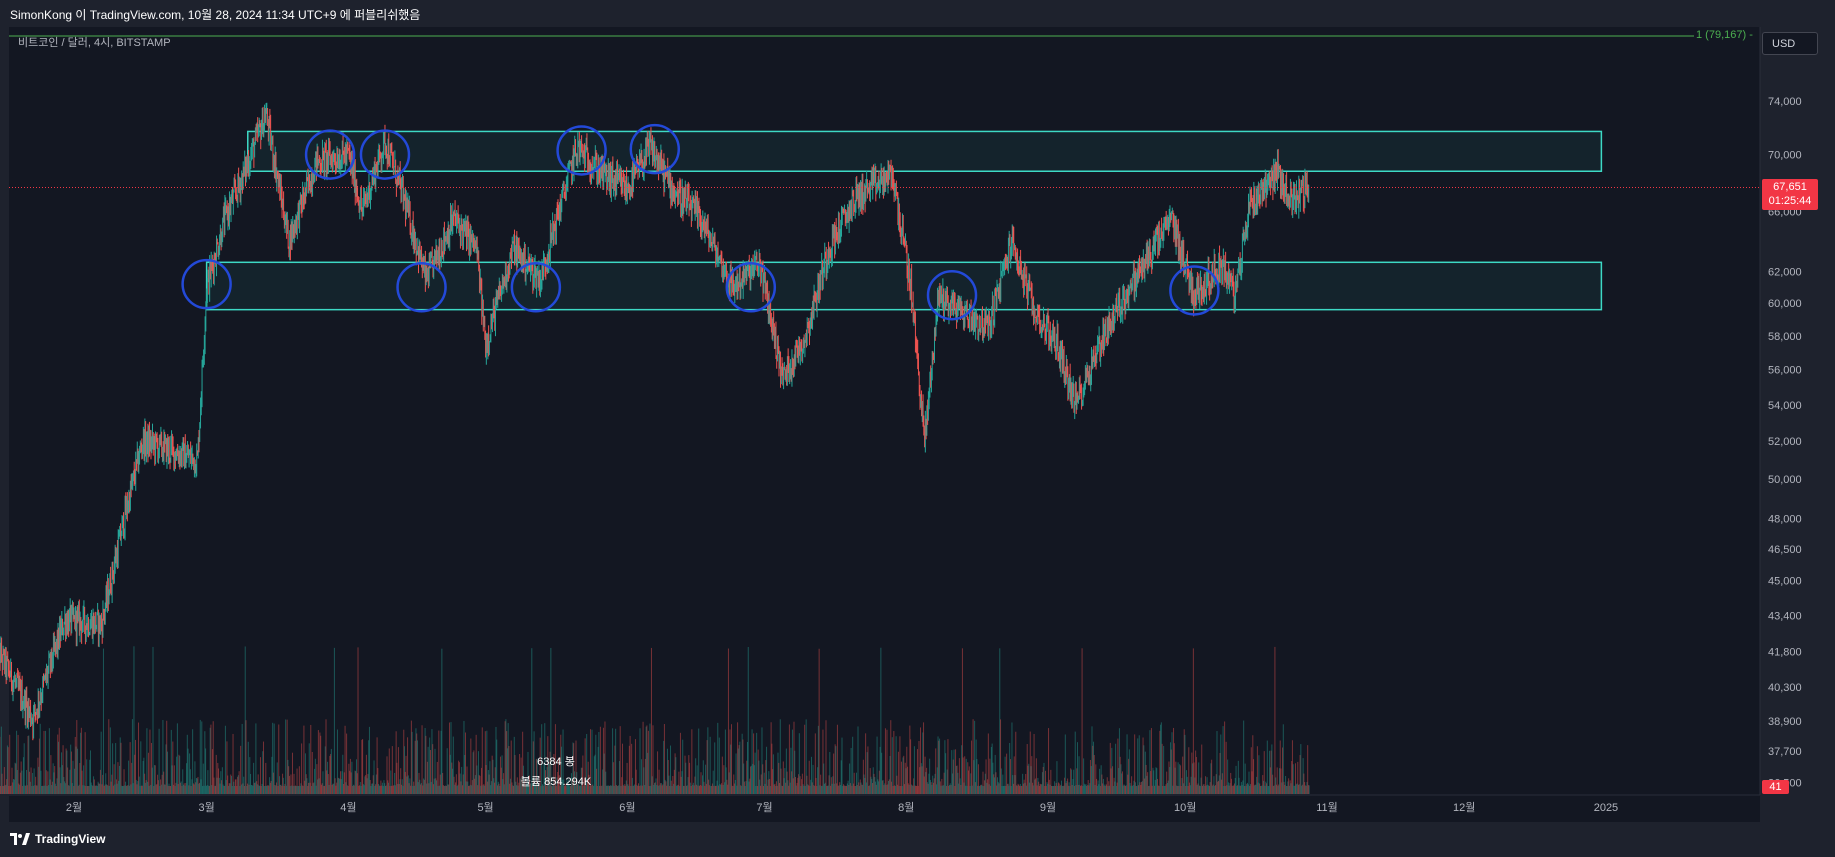 The image size is (1835, 857). Describe the element at coordinates (57, 839) in the screenshot. I see `tradingview-logo: TradingView` at that location.